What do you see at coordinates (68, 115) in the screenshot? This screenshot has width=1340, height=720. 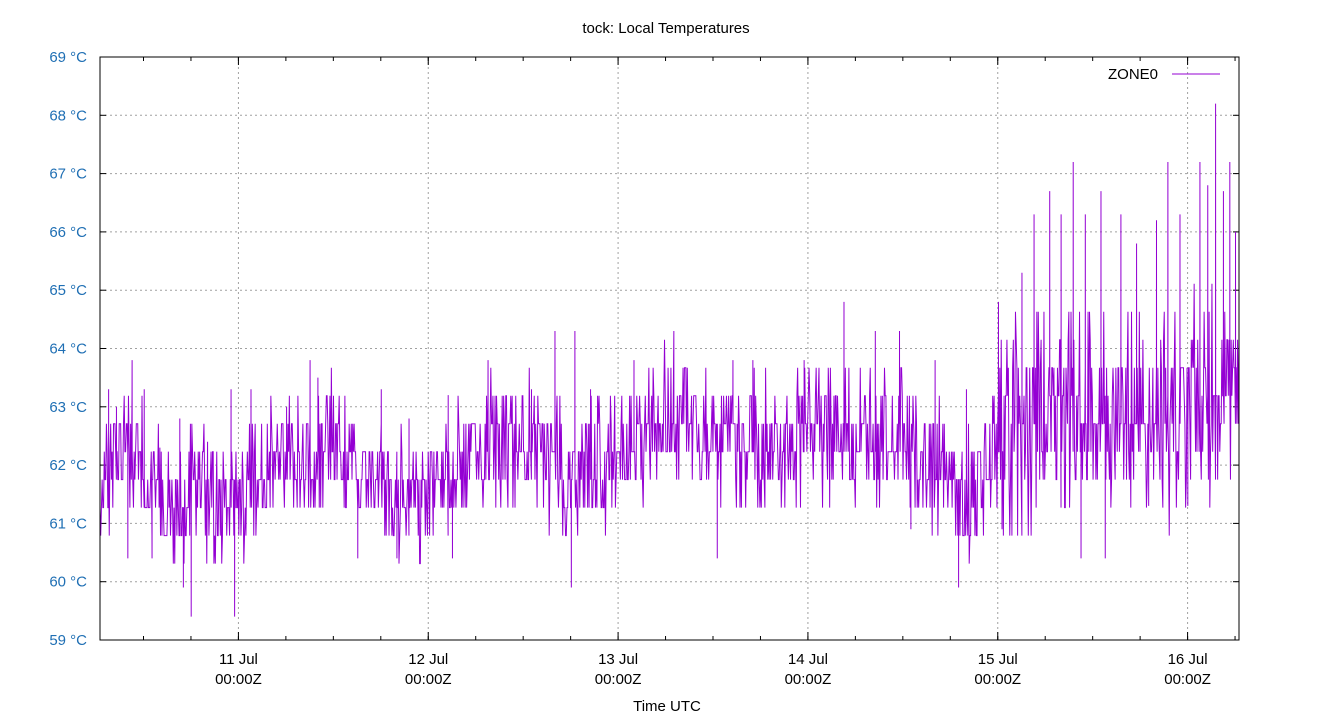 I see `y-tick-label: 68 °C` at bounding box center [68, 115].